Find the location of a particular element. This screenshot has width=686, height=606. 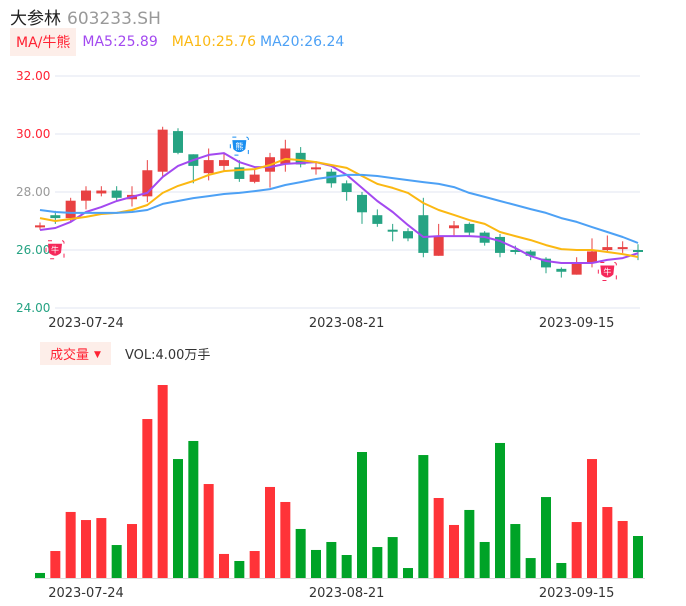

ma10-value: MA10:25.76 is located at coordinates (214, 42).